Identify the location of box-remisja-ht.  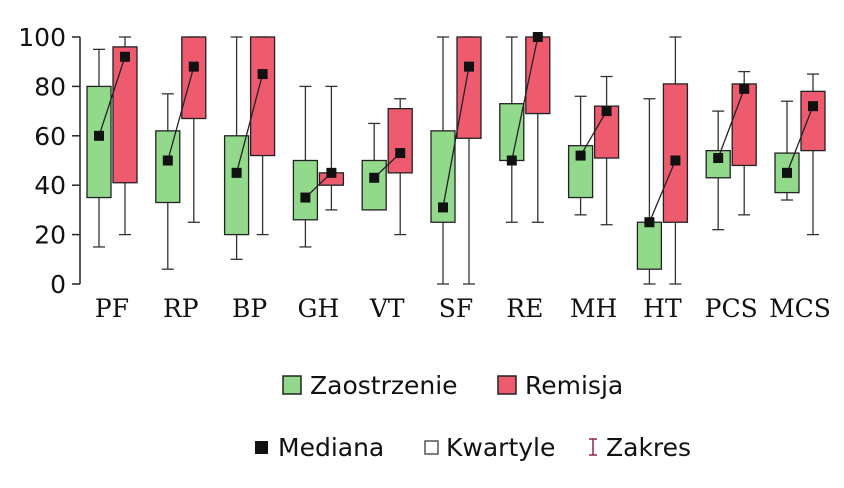
(675, 153).